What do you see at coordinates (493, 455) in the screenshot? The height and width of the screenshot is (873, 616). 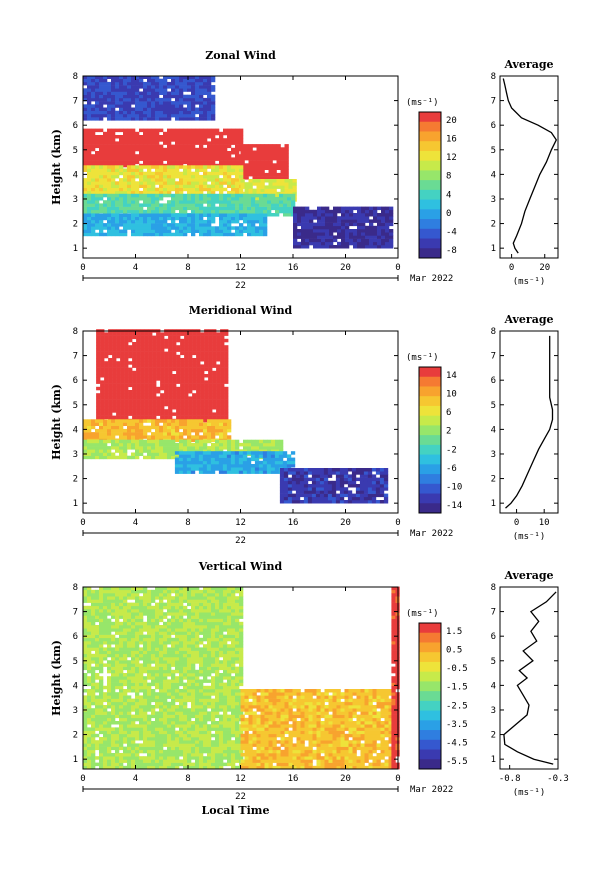 I see `avg-y-tick-label: 3` at bounding box center [493, 455].